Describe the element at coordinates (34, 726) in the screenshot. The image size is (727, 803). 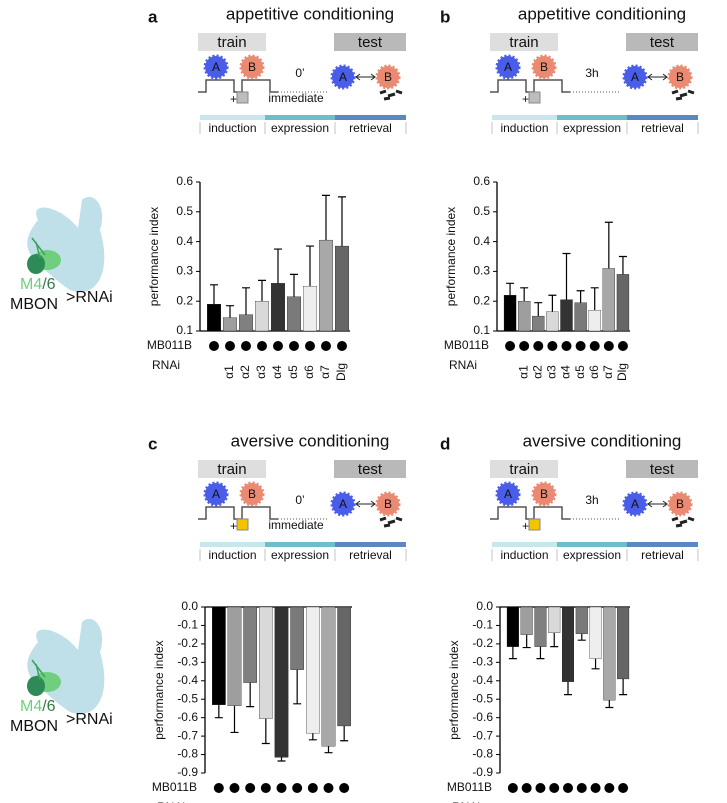
I see `cell-label: MBON` at that location.